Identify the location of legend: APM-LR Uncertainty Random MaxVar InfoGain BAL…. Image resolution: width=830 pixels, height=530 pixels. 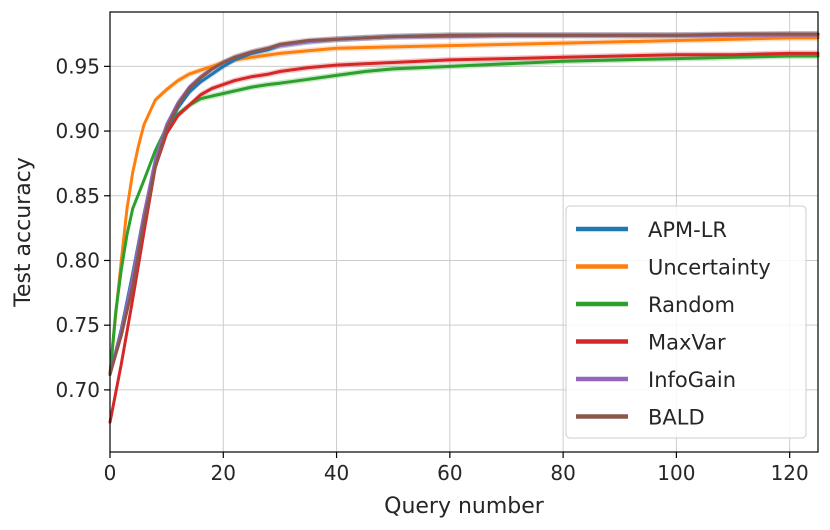
(686, 322).